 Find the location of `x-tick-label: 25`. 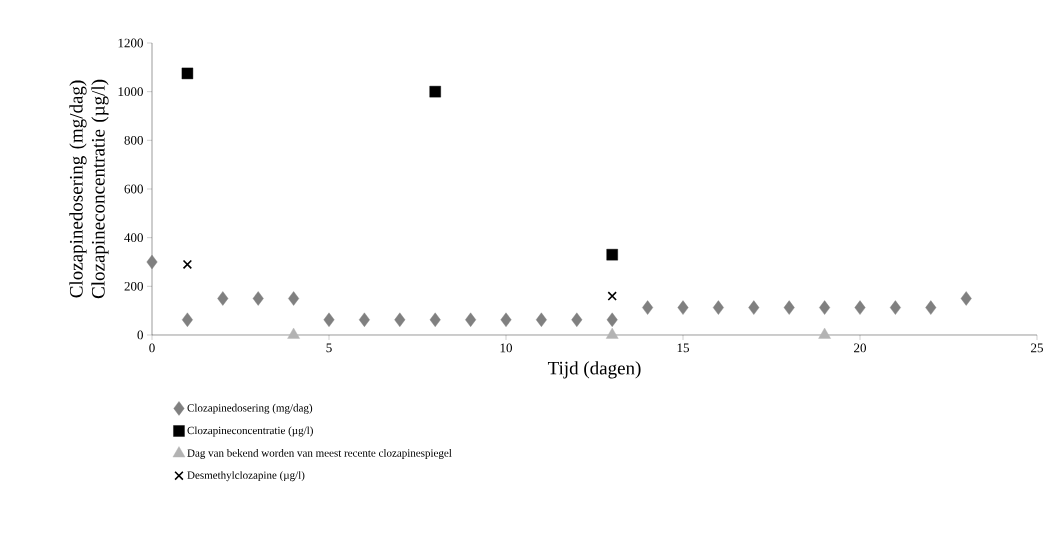

x-tick-label: 25 is located at coordinates (1037, 348).